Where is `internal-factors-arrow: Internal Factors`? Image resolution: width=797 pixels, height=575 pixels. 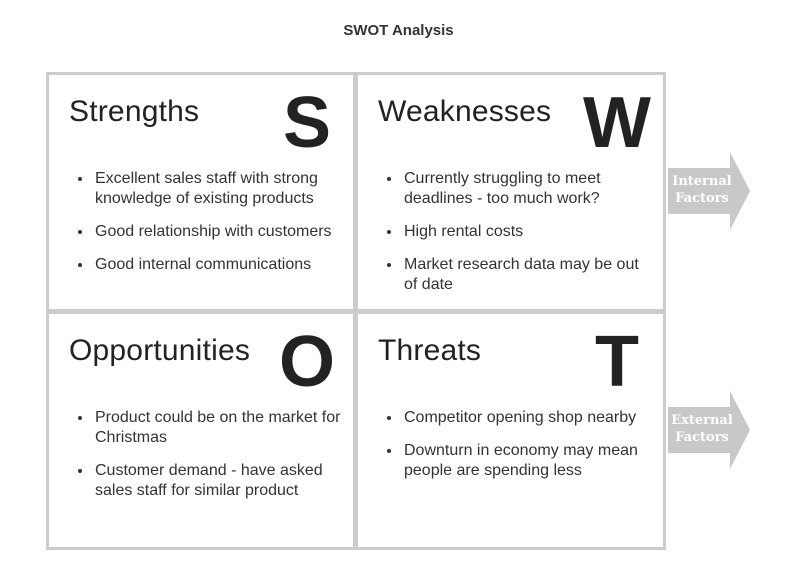 internal-factors-arrow: Internal Factors is located at coordinates (710, 191).